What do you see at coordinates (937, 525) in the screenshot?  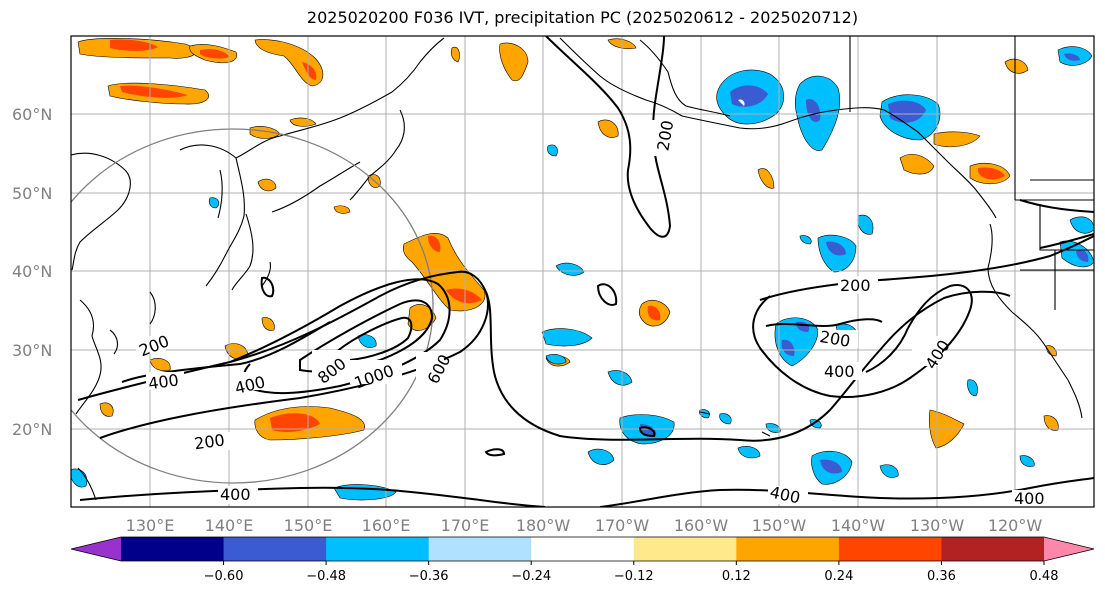 I see `lon-label: 130°W` at bounding box center [937, 525].